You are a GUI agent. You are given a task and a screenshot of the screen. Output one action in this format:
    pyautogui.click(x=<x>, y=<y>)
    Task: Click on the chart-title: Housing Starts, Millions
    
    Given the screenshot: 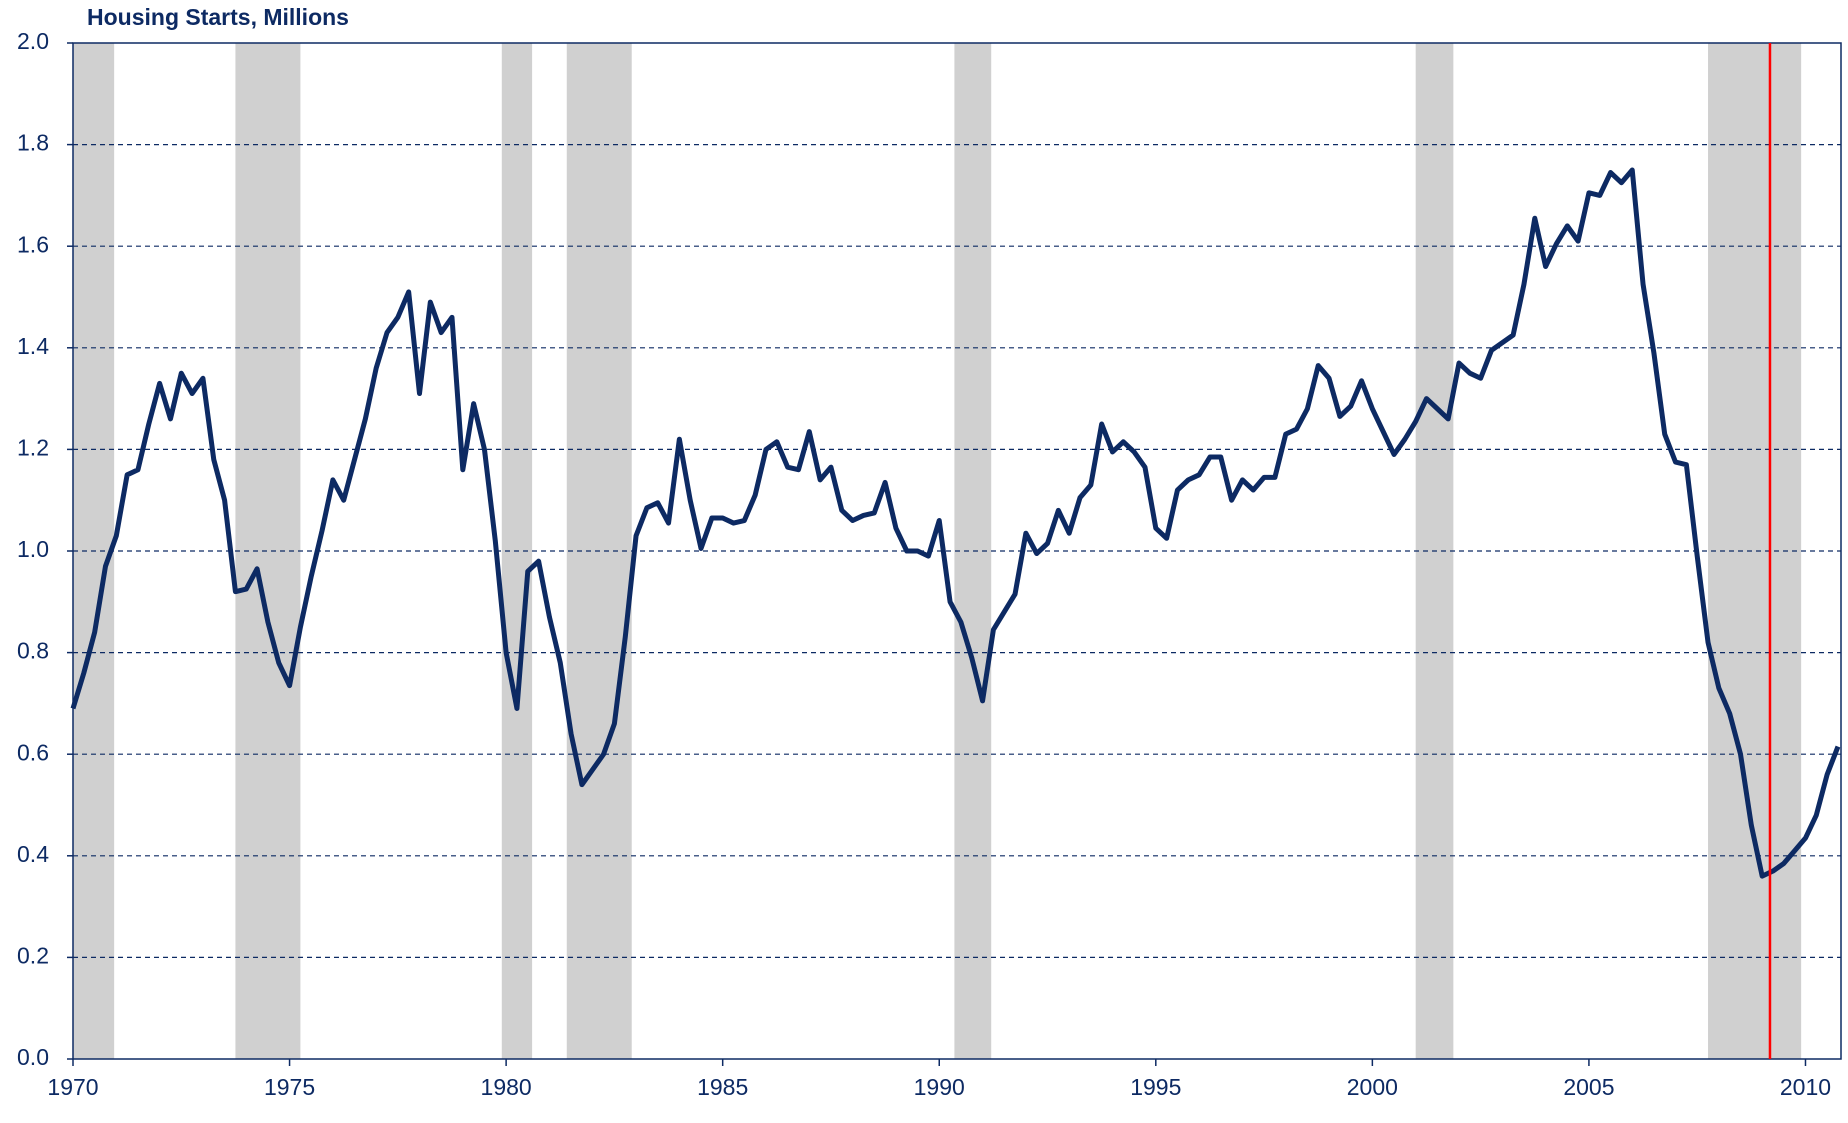 What is the action you would take?
    pyautogui.click(x=218, y=17)
    